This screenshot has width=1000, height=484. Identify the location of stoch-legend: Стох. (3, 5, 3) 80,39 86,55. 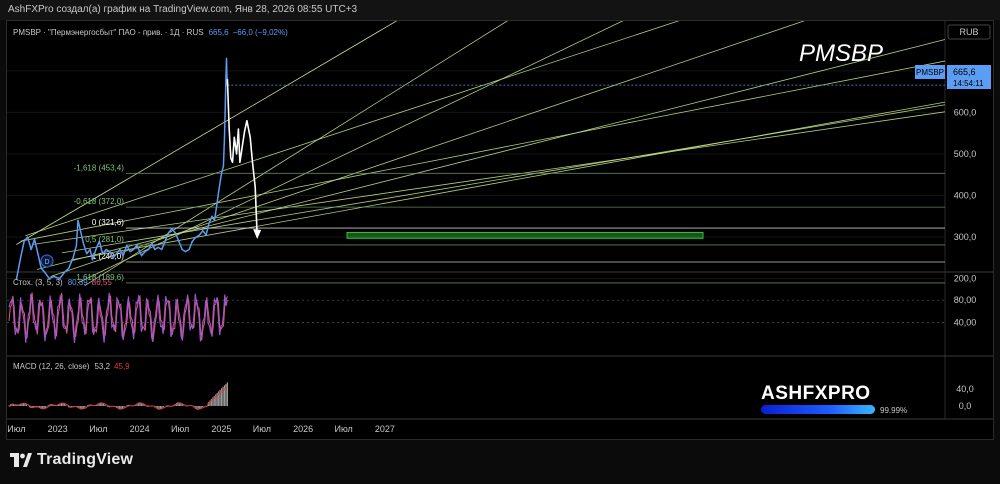
(62, 282).